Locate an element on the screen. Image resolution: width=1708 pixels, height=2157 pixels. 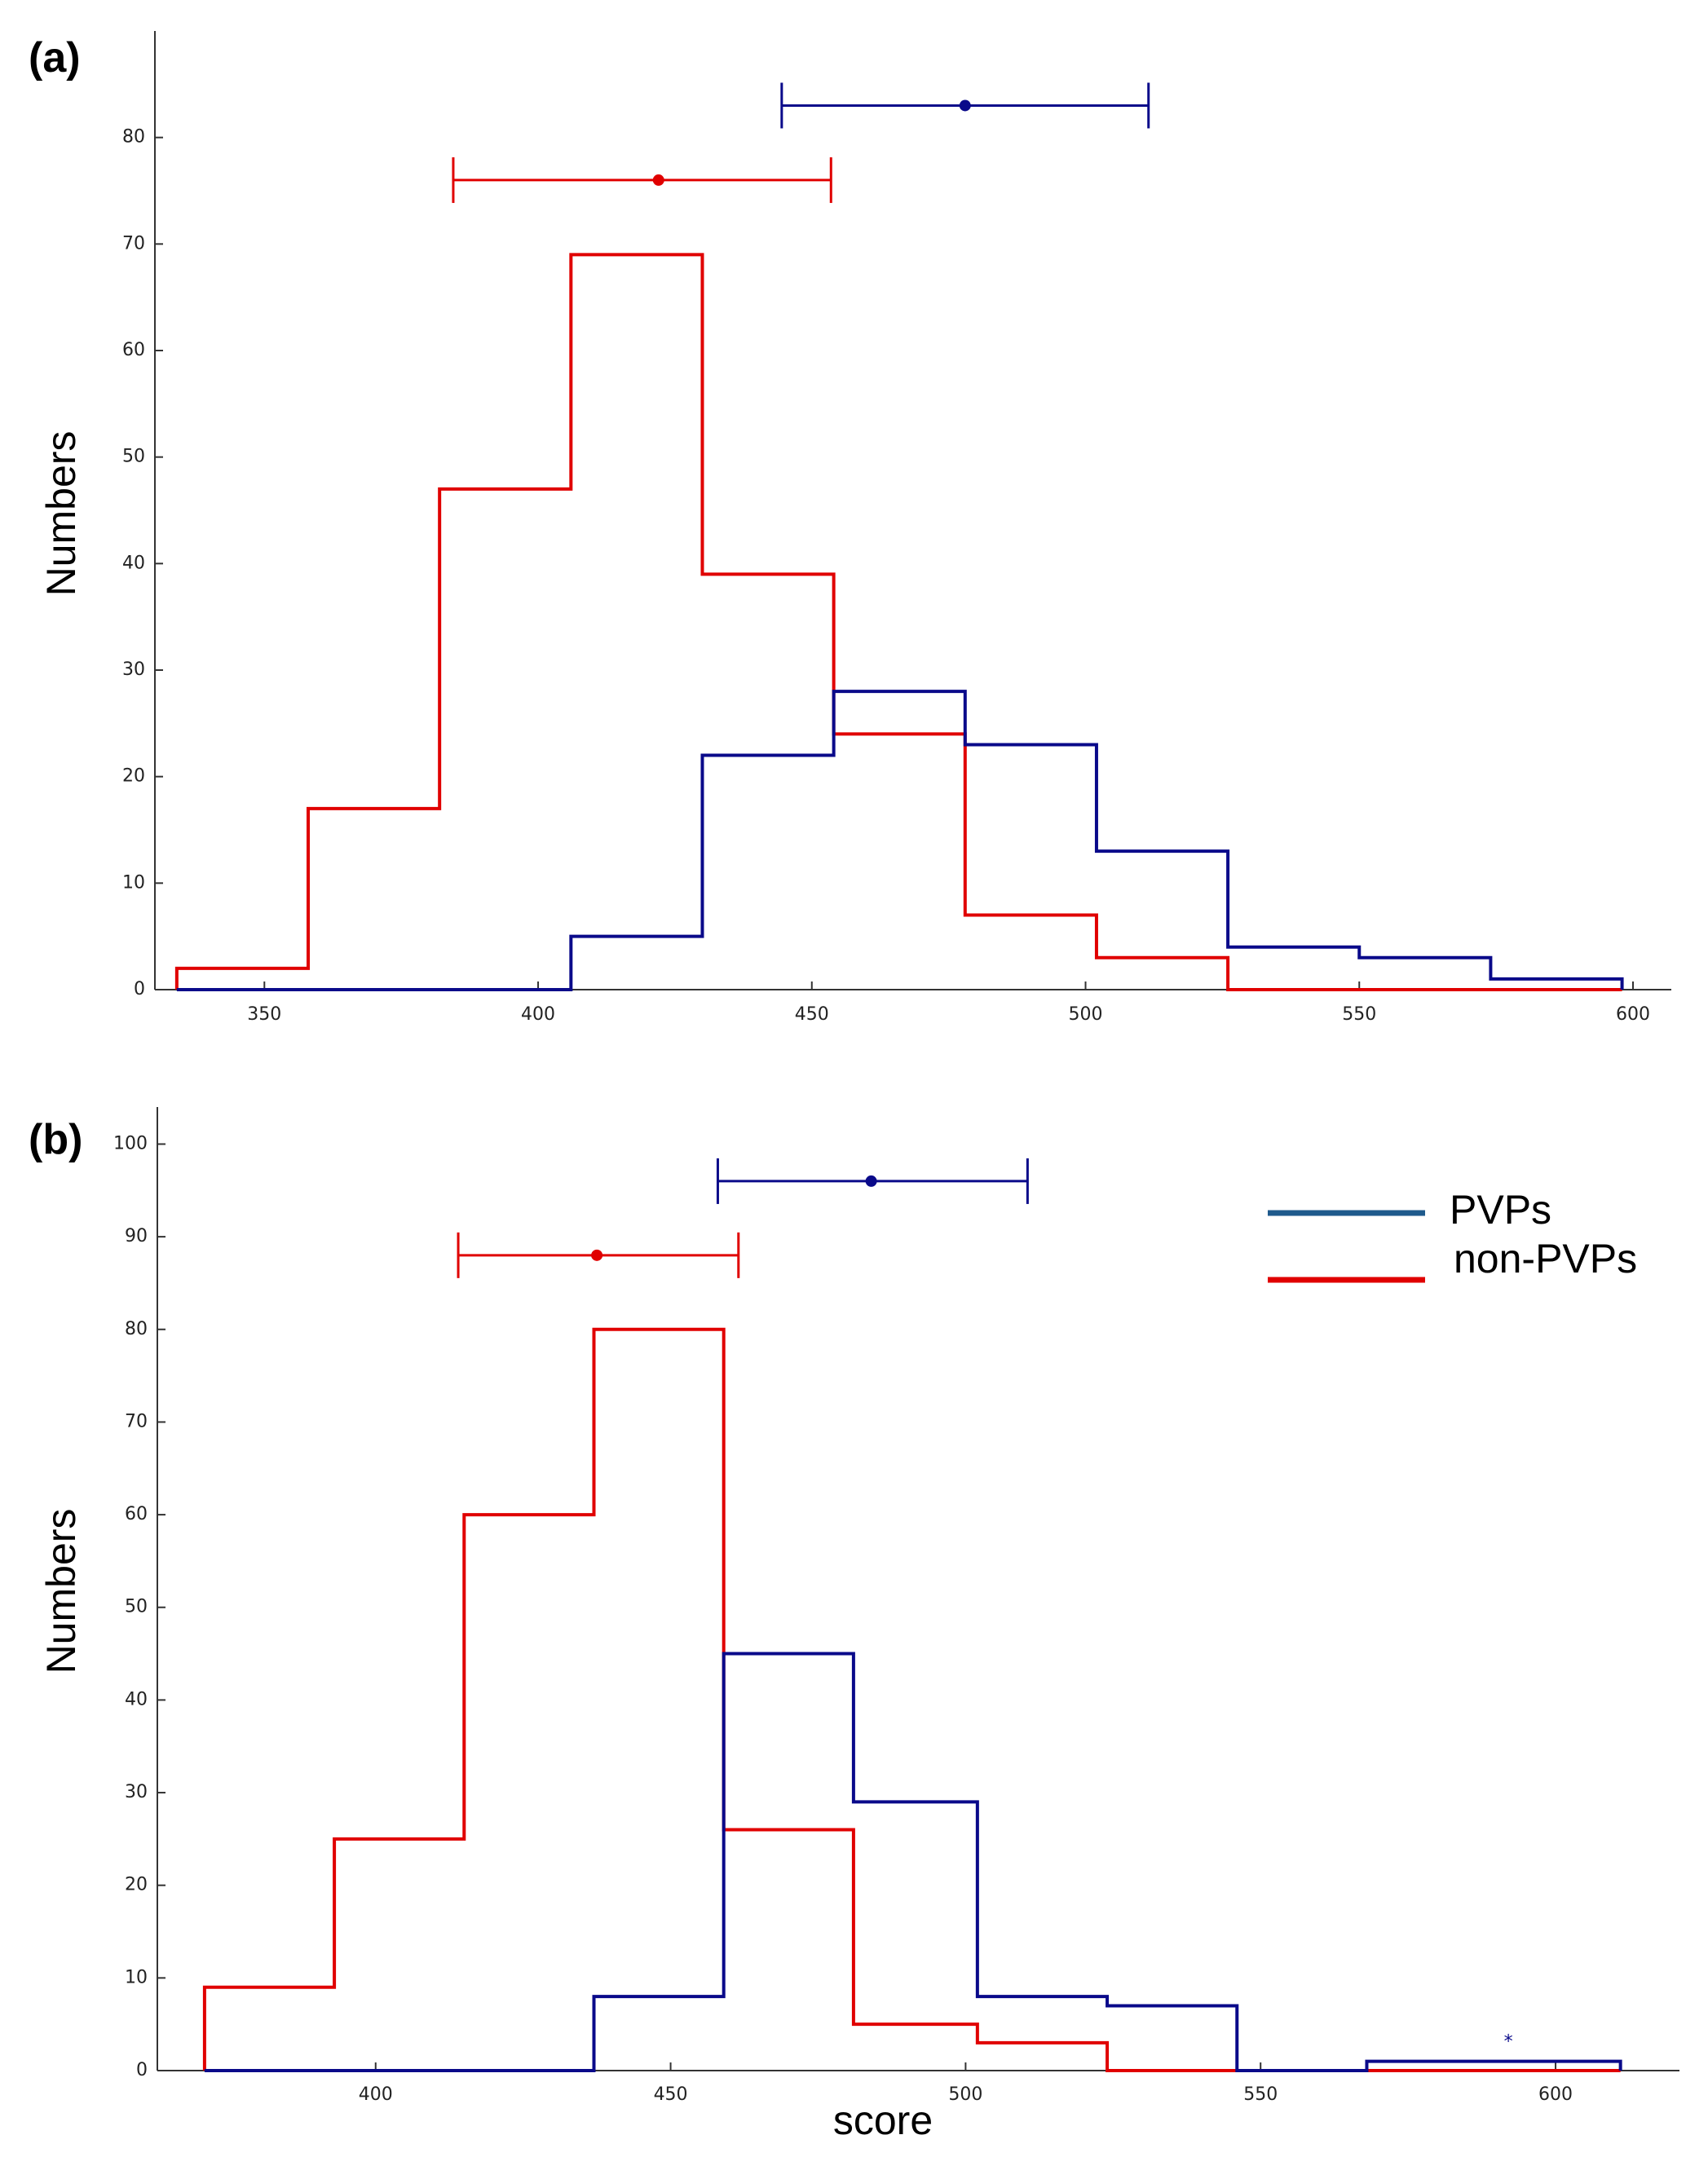
xlabel-b: score is located at coordinates (883, 2120).